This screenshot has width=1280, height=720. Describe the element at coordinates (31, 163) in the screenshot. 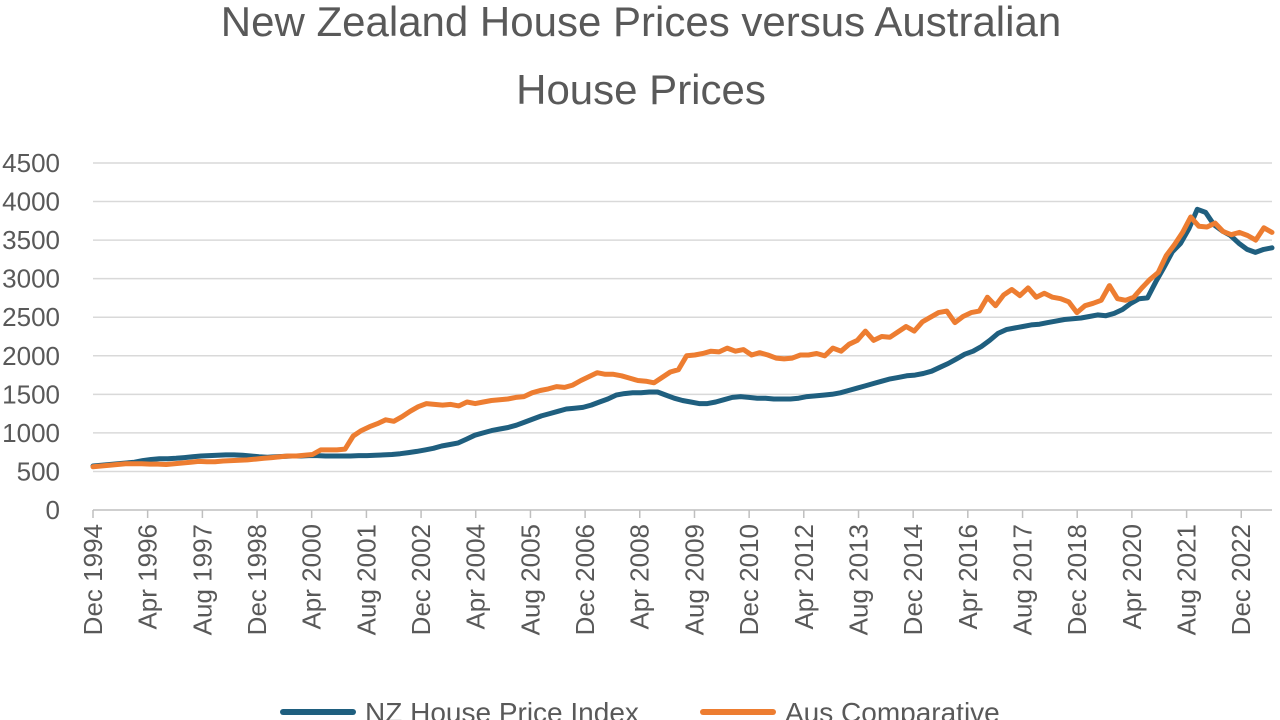

I see `y-tick-label: 4500` at that location.